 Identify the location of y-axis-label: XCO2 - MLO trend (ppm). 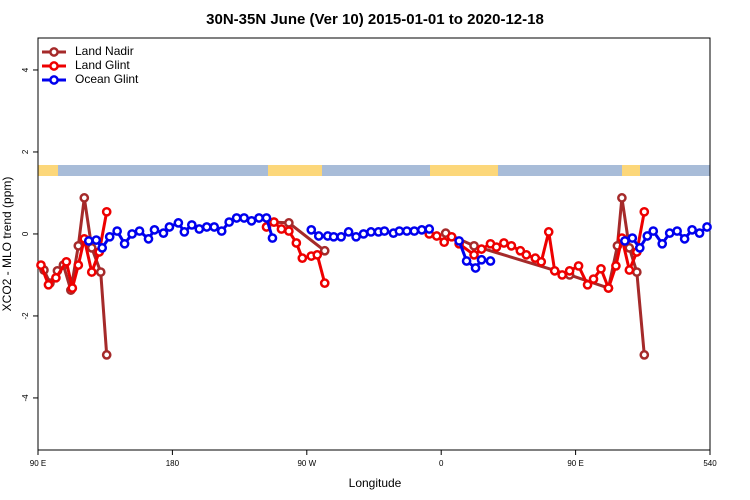
(7, 244).